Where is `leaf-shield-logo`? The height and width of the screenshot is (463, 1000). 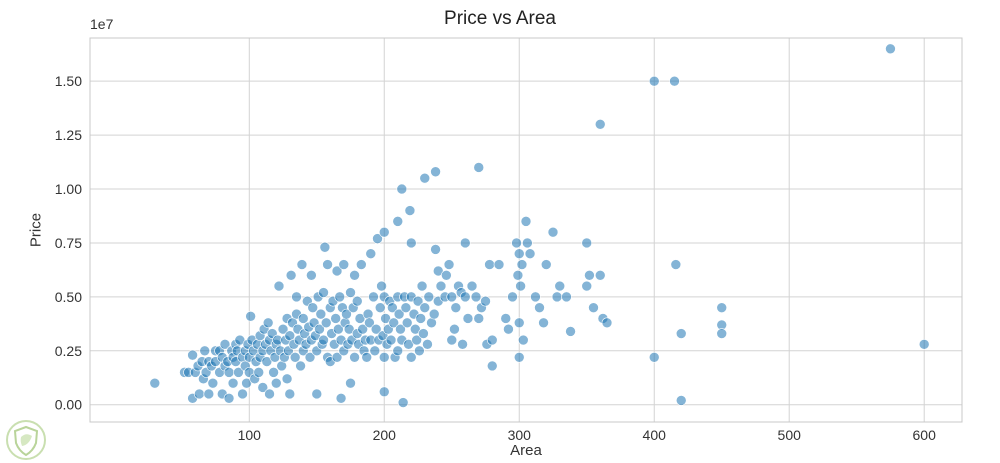 leaf-shield-logo is located at coordinates (26, 440).